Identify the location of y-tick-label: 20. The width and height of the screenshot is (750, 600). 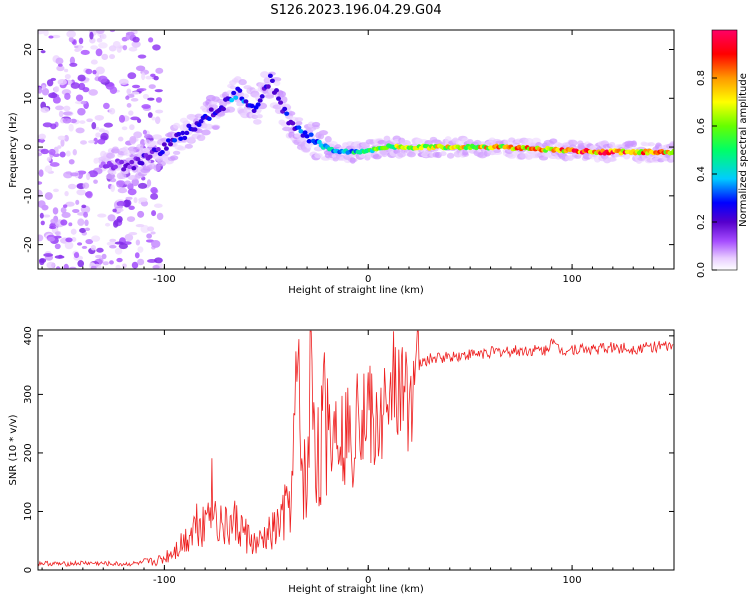
(28, 49).